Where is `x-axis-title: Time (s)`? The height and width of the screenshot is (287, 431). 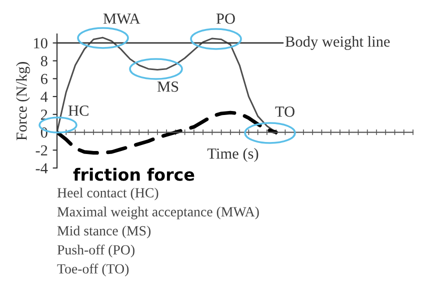 x-axis-title: Time (s) is located at coordinates (232, 155).